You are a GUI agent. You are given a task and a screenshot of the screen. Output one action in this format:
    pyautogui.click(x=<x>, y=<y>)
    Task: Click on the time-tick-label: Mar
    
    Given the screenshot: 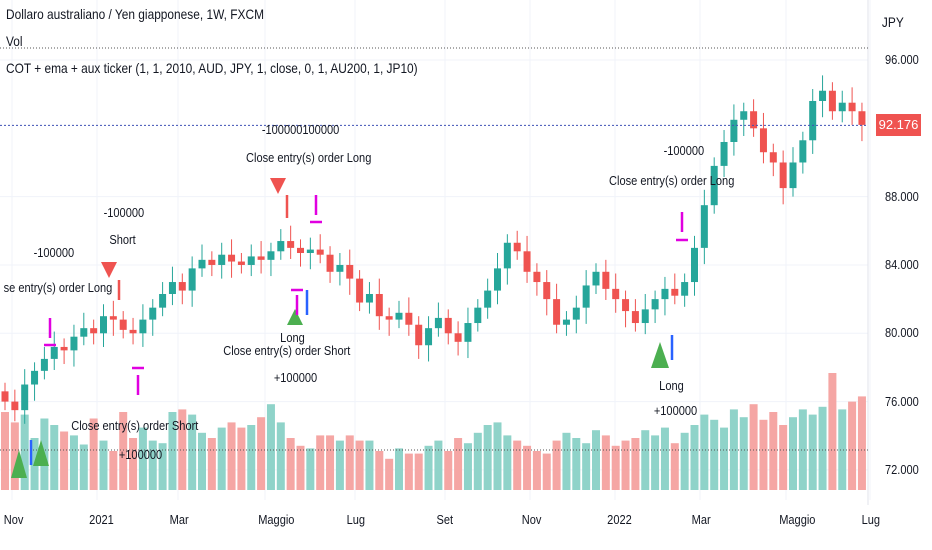 What is the action you would take?
    pyautogui.click(x=701, y=519)
    